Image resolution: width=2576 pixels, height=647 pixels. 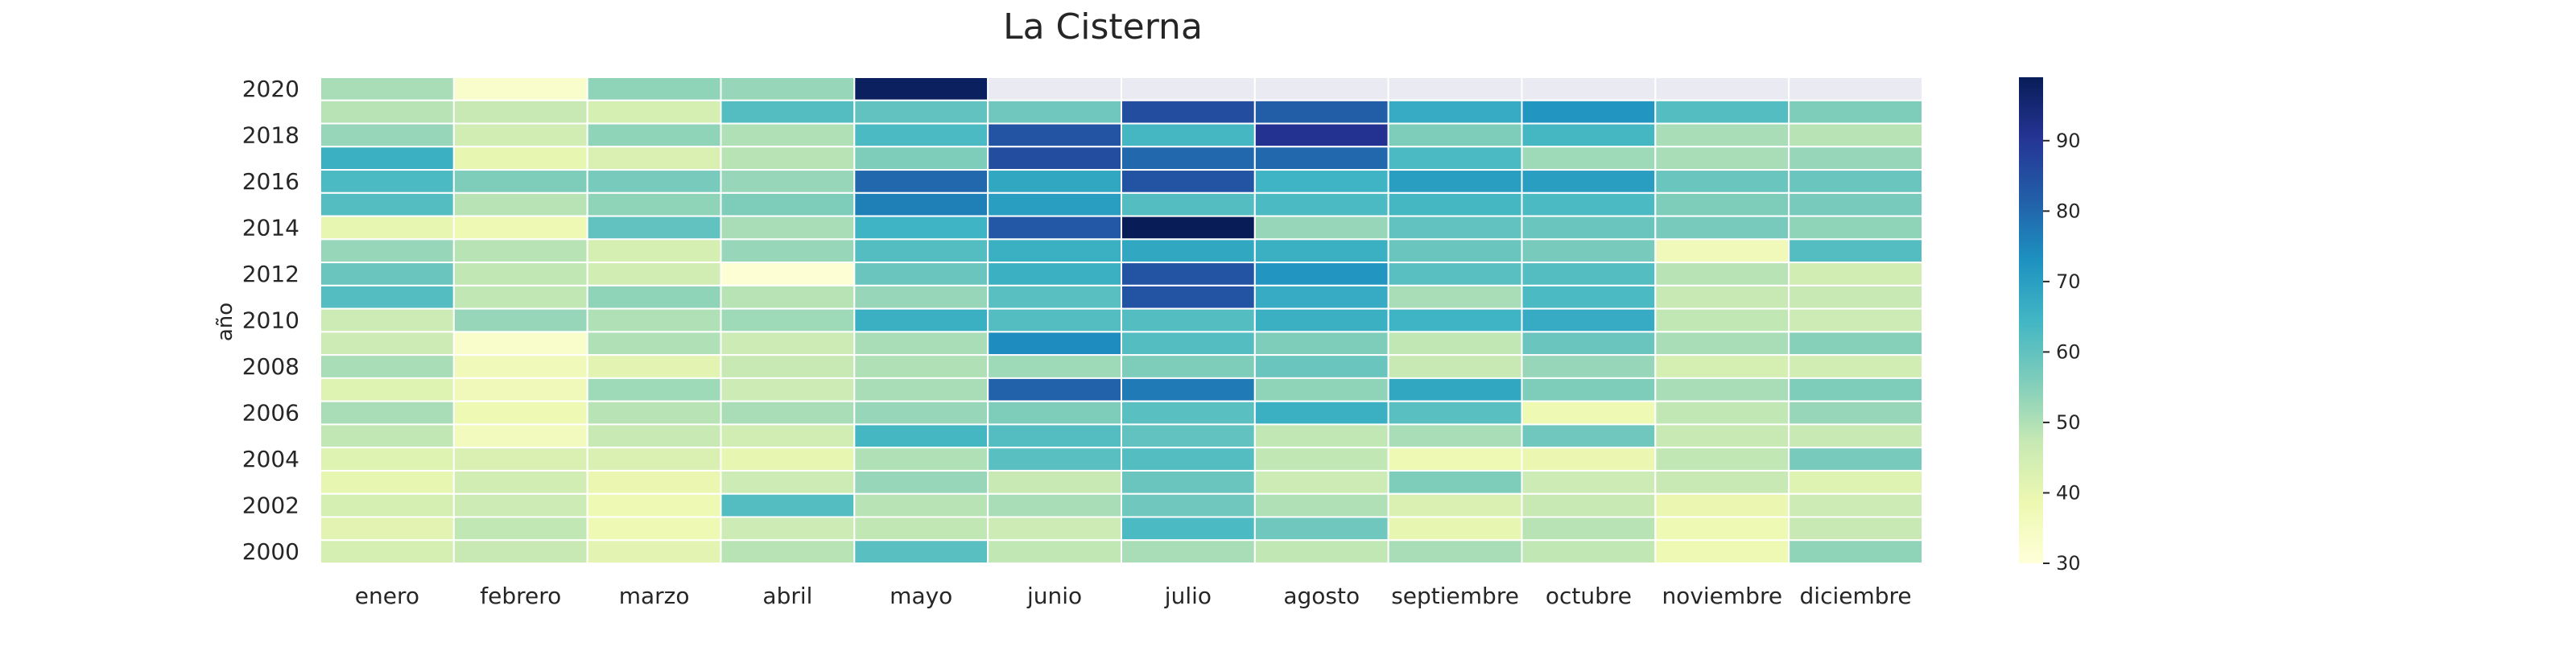 What do you see at coordinates (270, 413) in the screenshot?
I see `y-tick-label: 2006` at bounding box center [270, 413].